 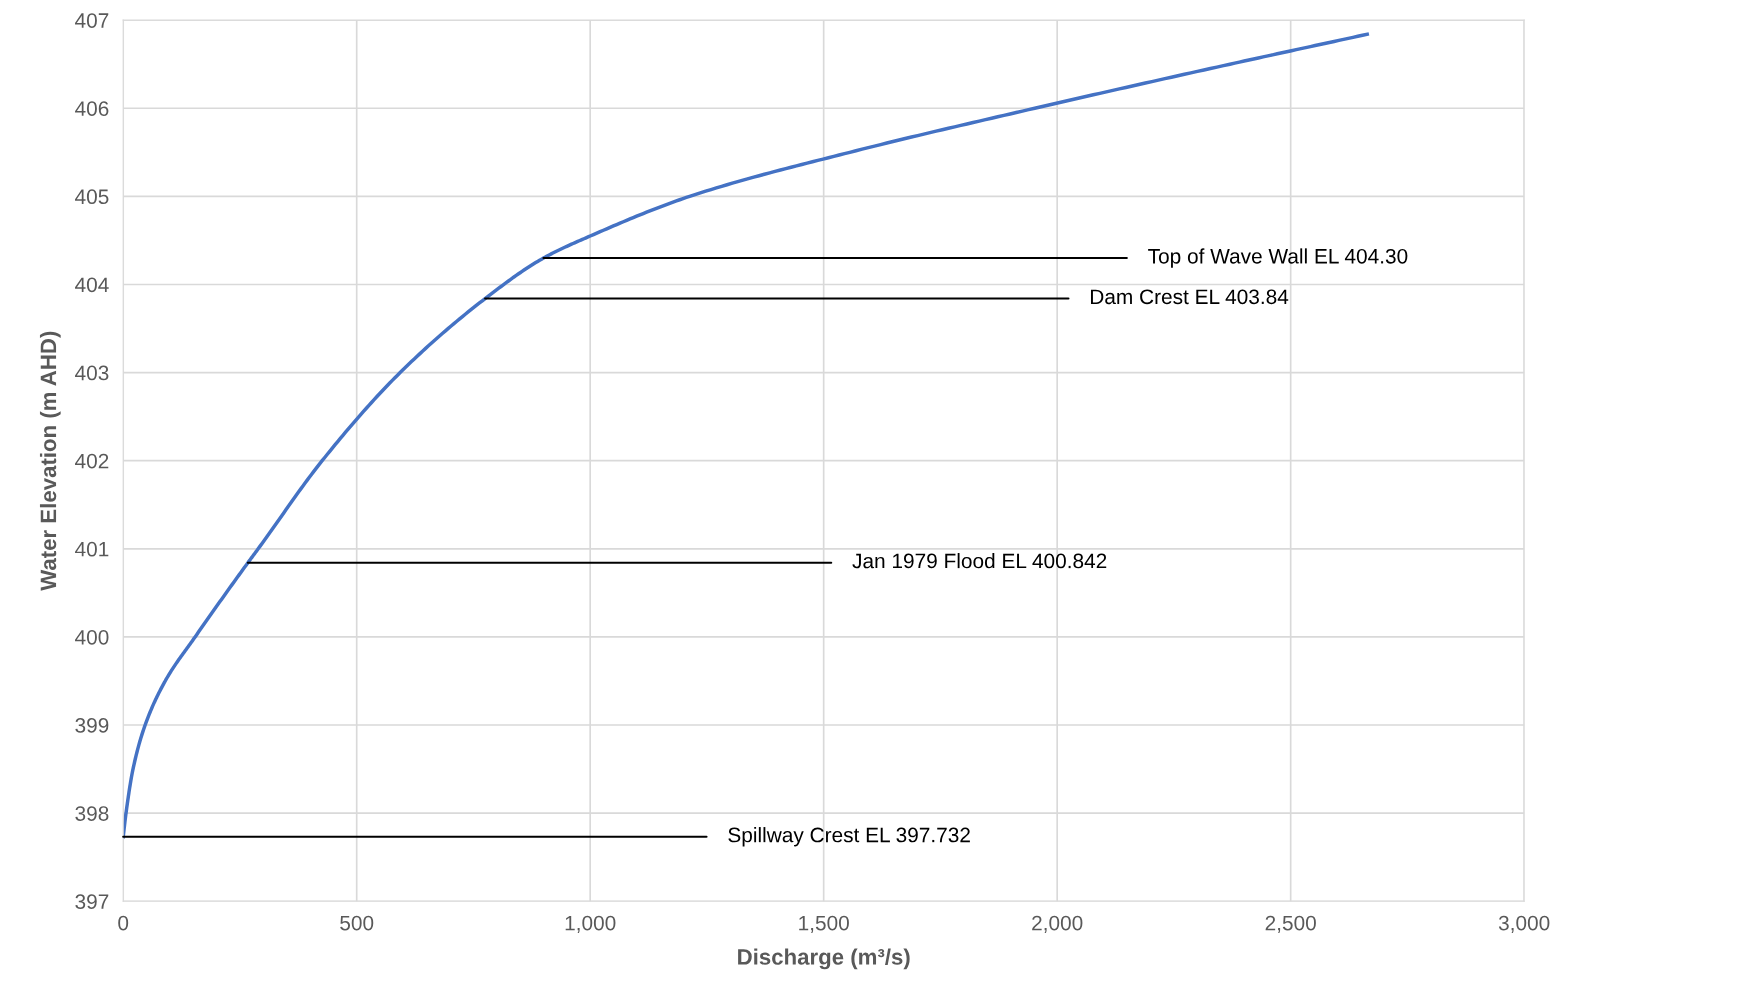 I want to click on y-axis-title: Water Elevation (m AHD), so click(x=50, y=461).